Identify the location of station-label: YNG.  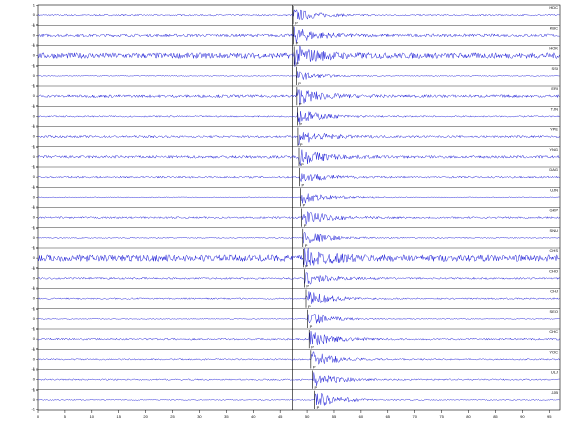
(553, 149).